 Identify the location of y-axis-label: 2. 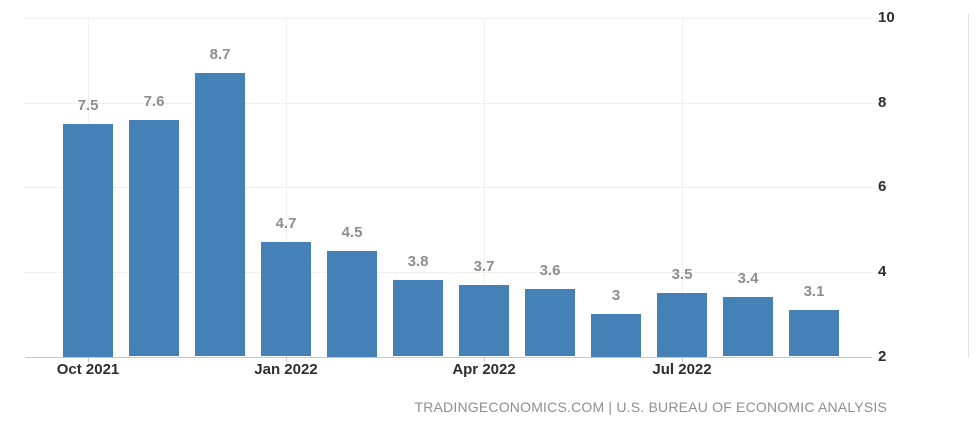
(882, 356).